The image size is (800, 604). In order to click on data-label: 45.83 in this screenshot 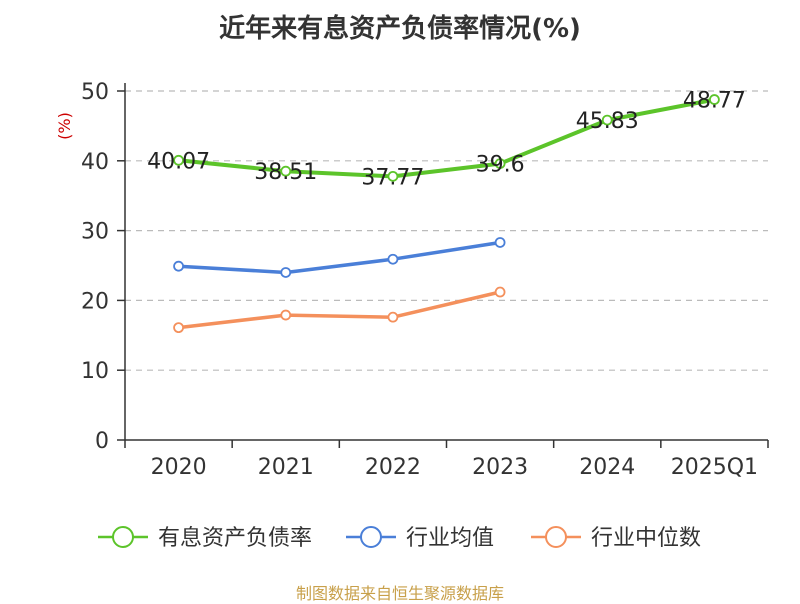, I will do `click(607, 121)`.